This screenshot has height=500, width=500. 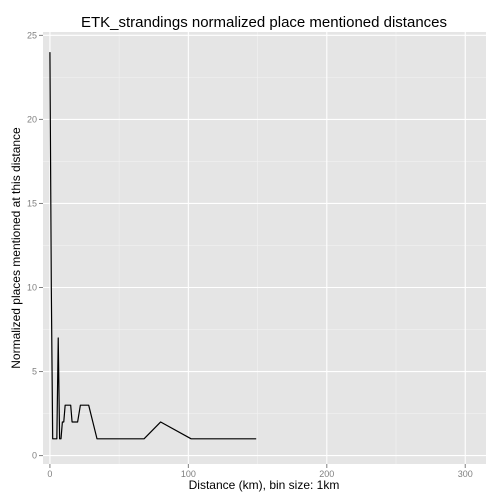 What do you see at coordinates (49, 474) in the screenshot?
I see `x-tick-label: 0` at bounding box center [49, 474].